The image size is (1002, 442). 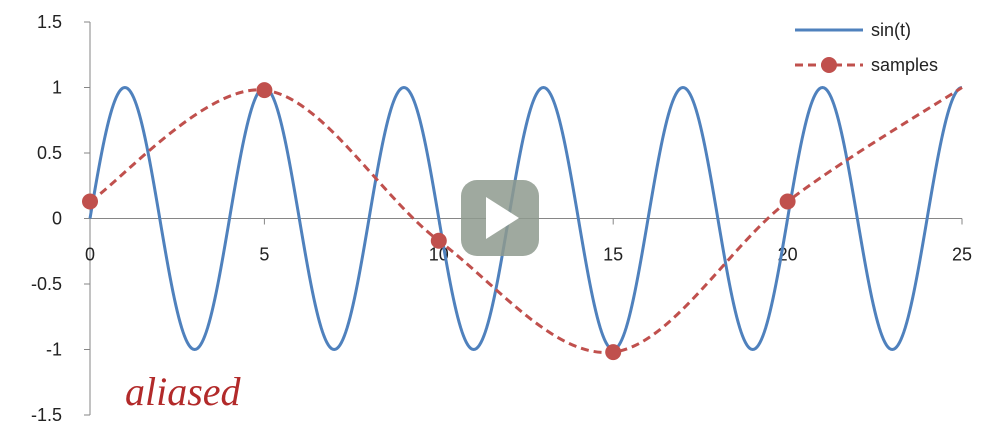 I want to click on y-tick-label: -0.5, so click(x=46, y=284).